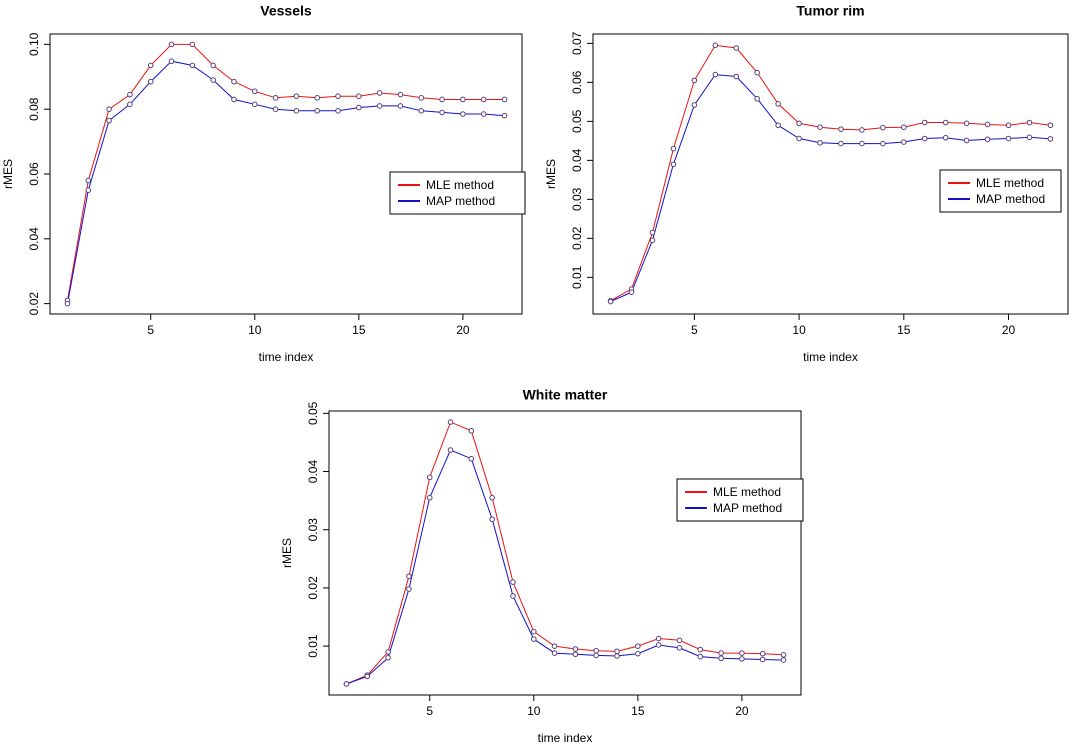 This screenshot has height=753, width=1072. I want to click on series-line-mle, so click(565, 553).